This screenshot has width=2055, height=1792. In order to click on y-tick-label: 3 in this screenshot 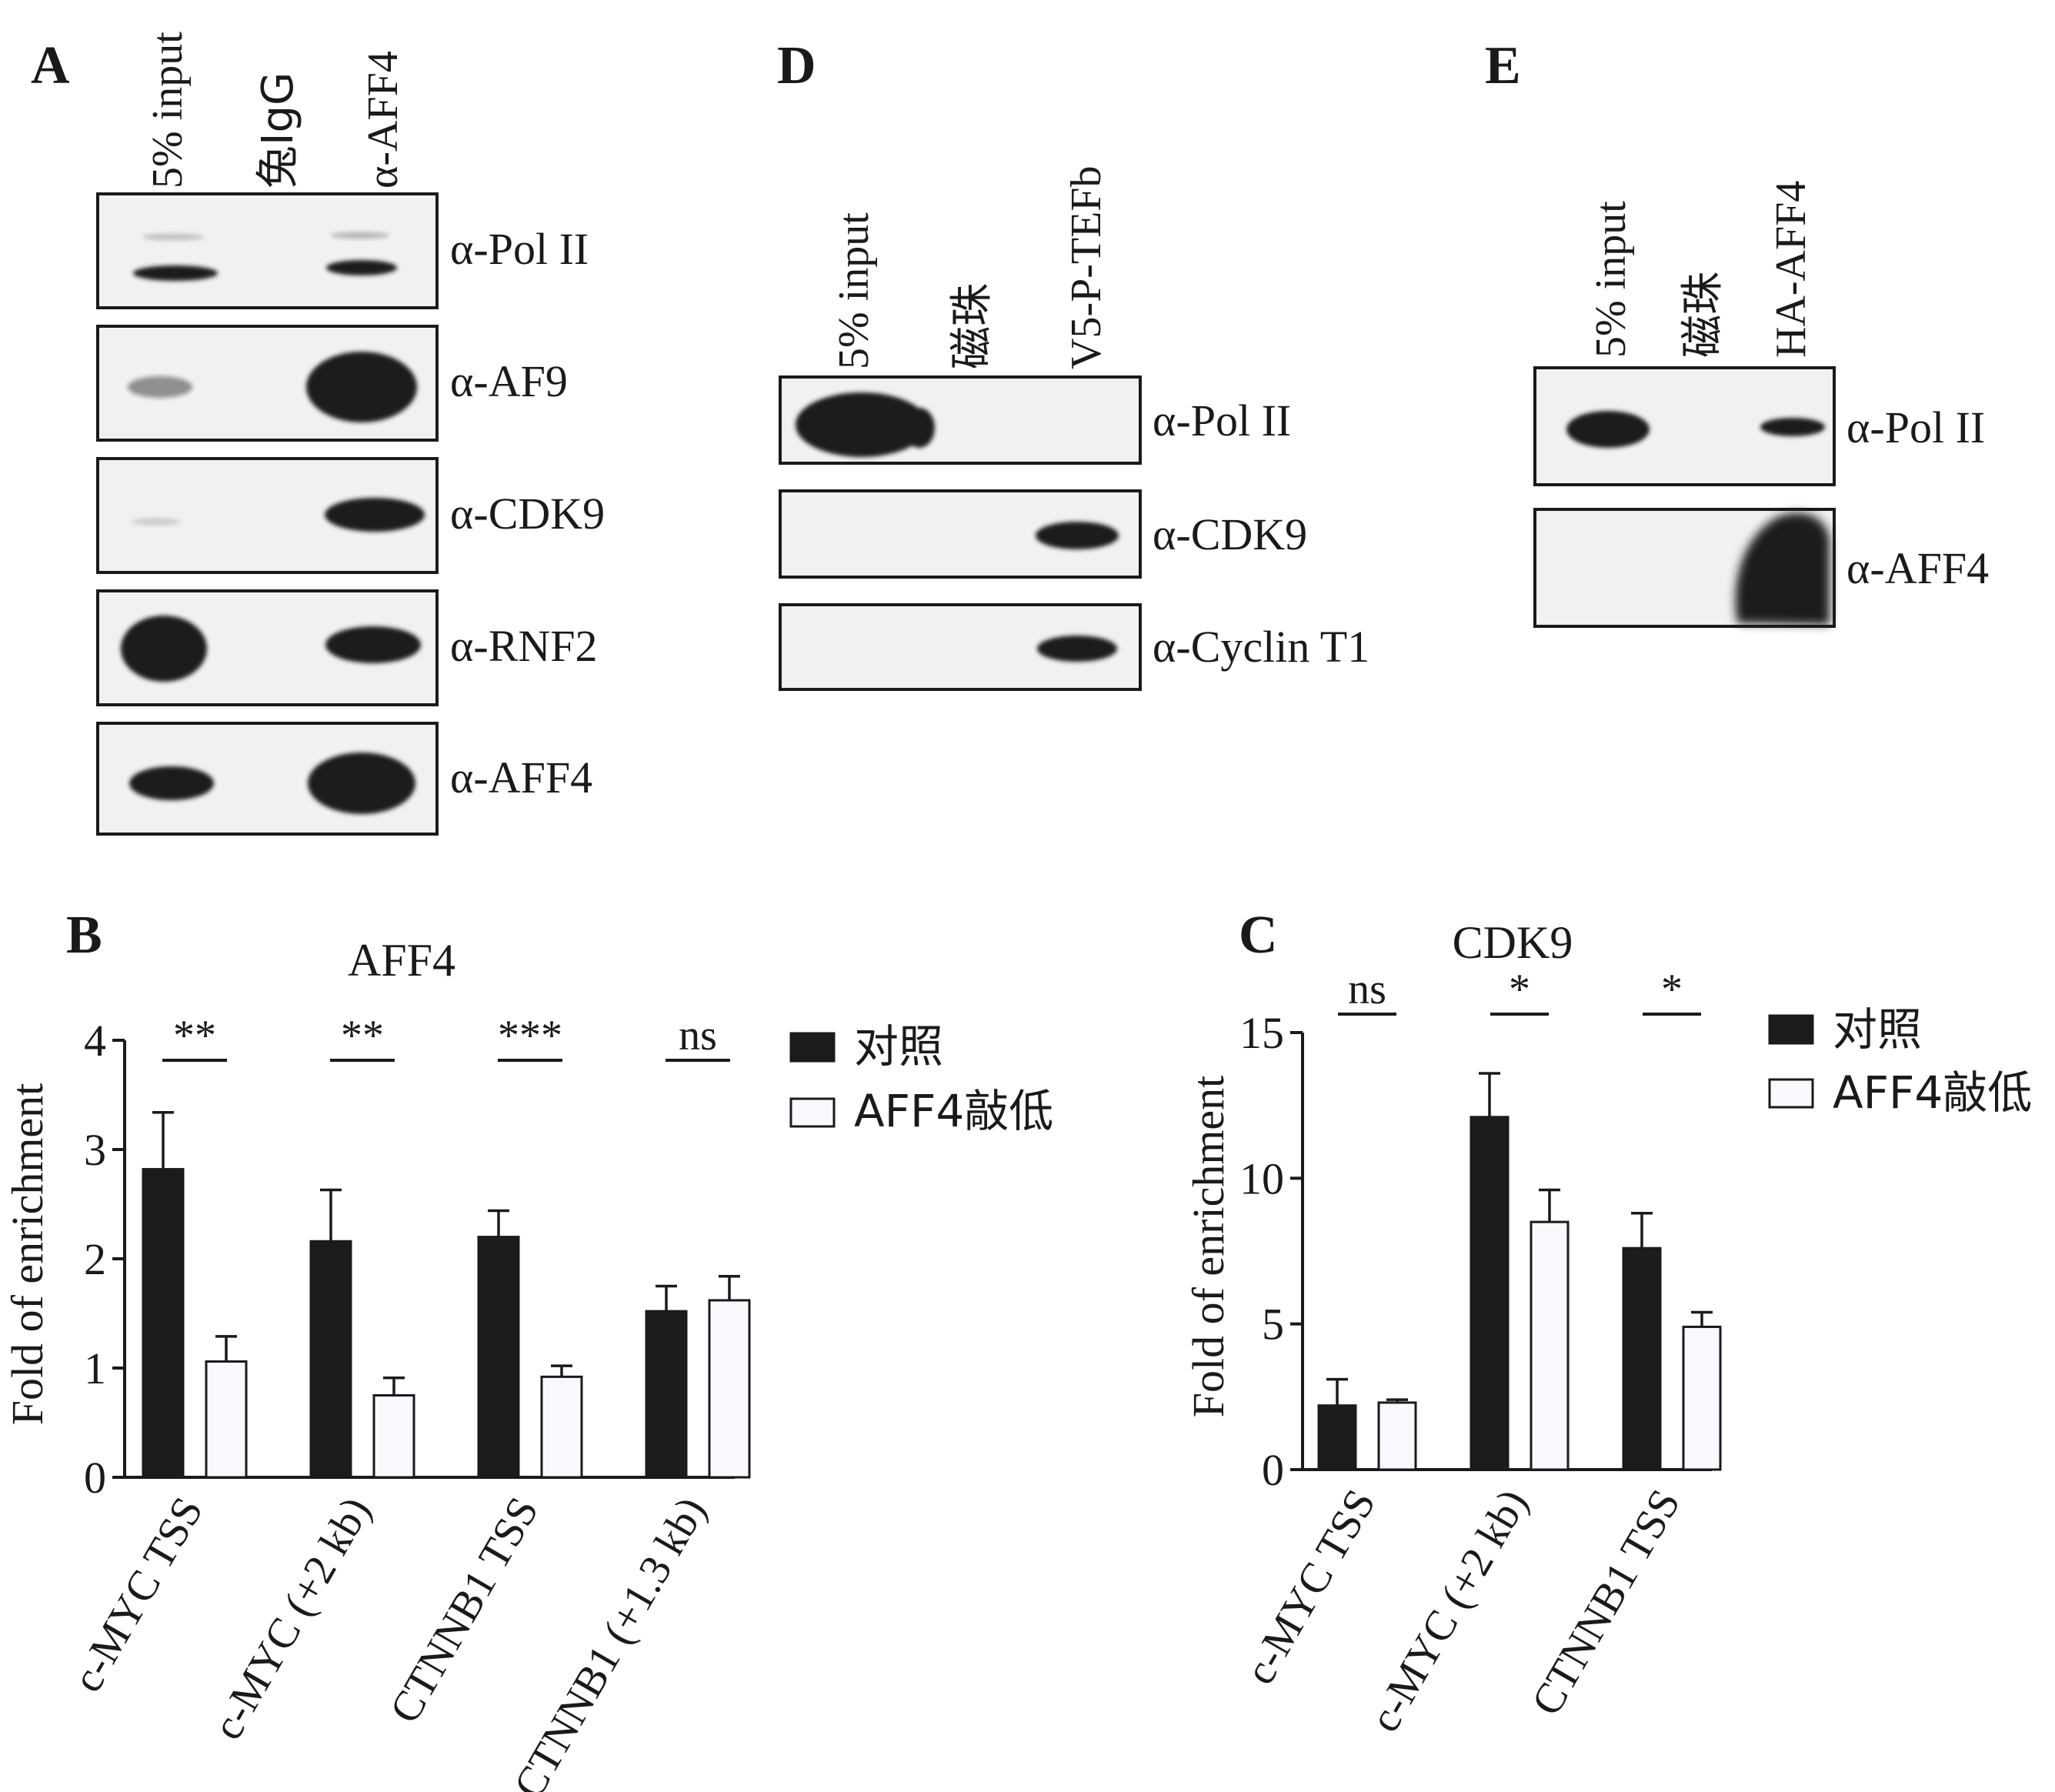, I will do `click(95, 1150)`.